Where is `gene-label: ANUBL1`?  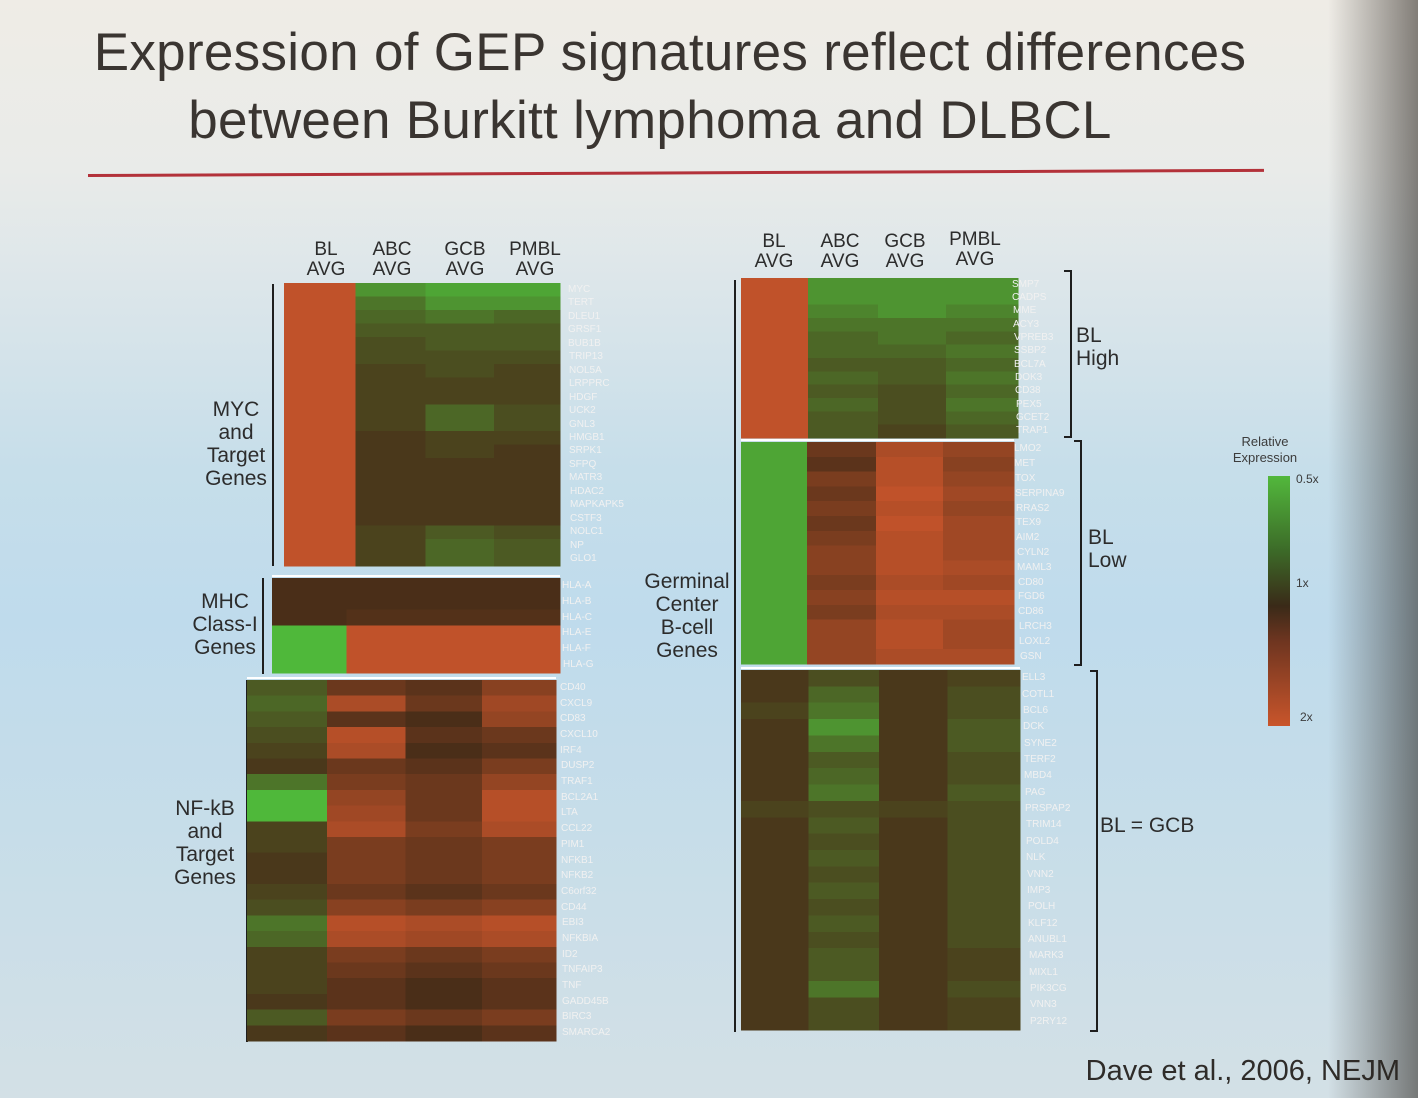
gene-label: ANUBL1 is located at coordinates (1047, 939).